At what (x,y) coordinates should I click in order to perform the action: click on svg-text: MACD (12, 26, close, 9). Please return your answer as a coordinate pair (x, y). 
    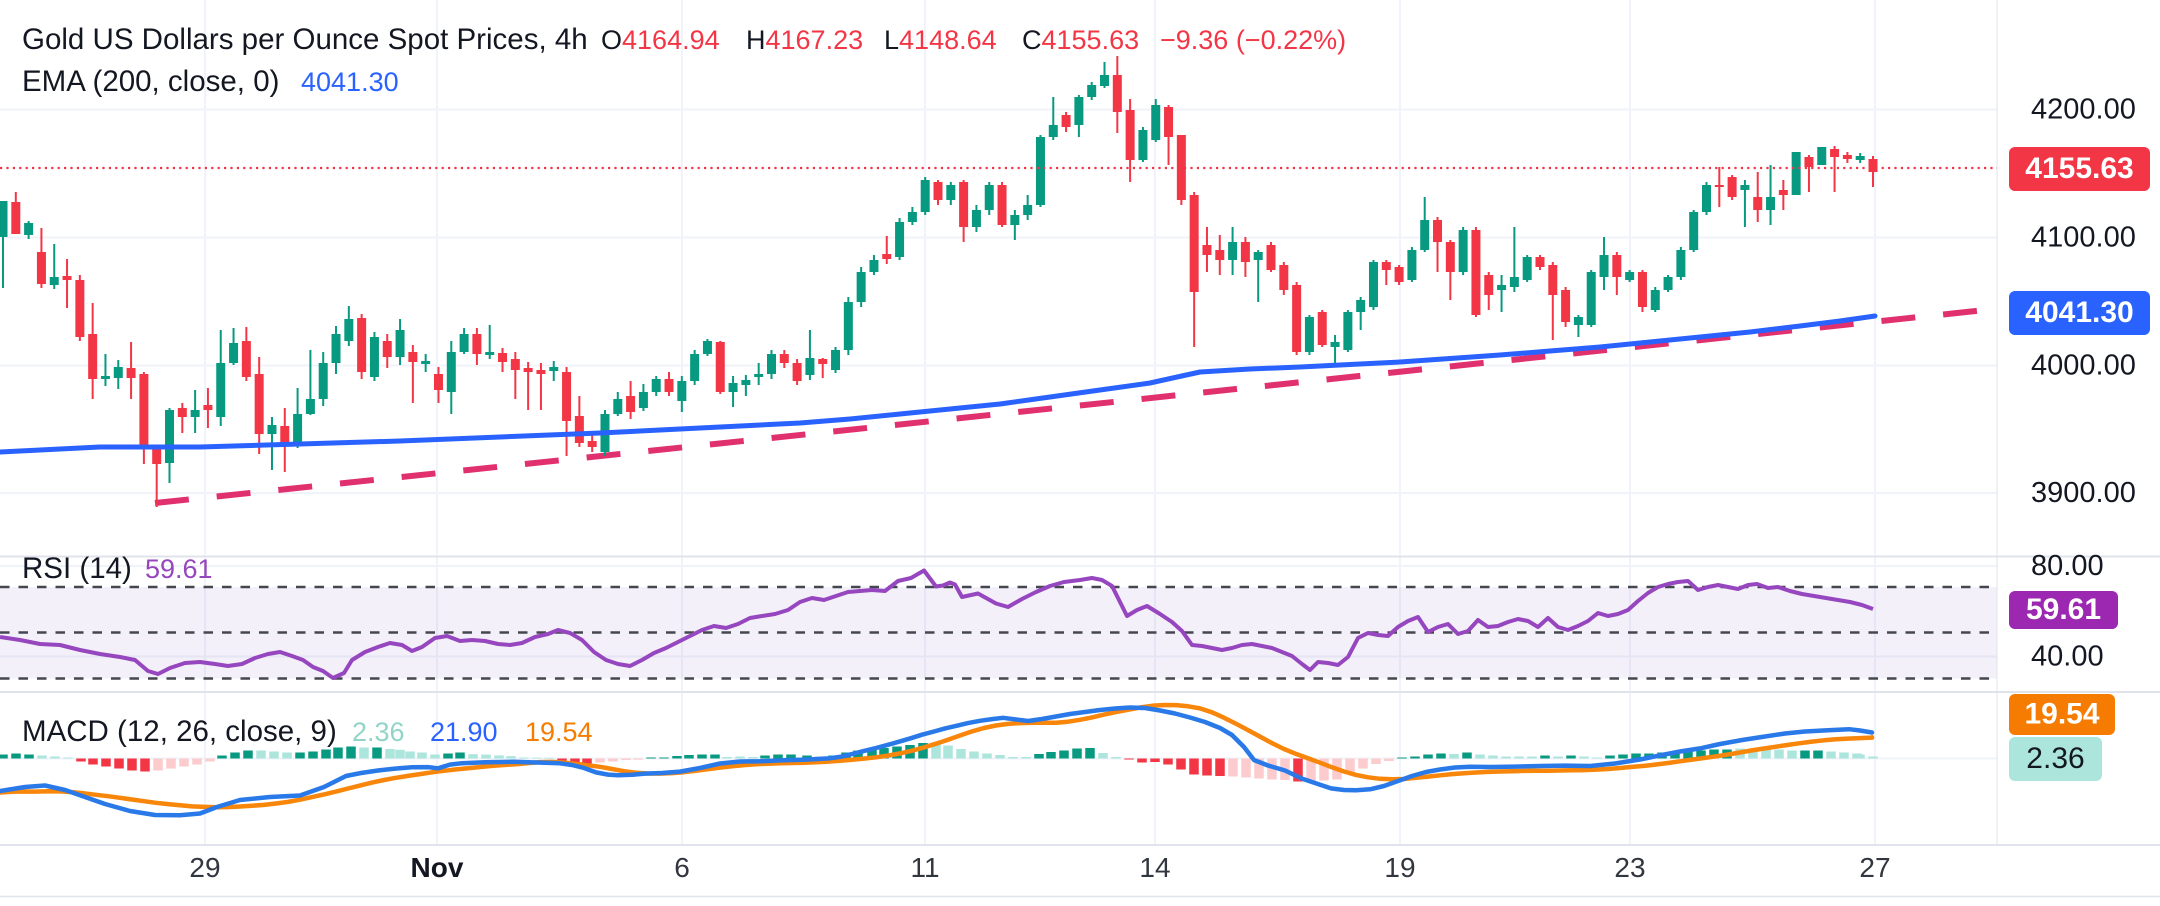
    Looking at the image, I should click on (179, 731).